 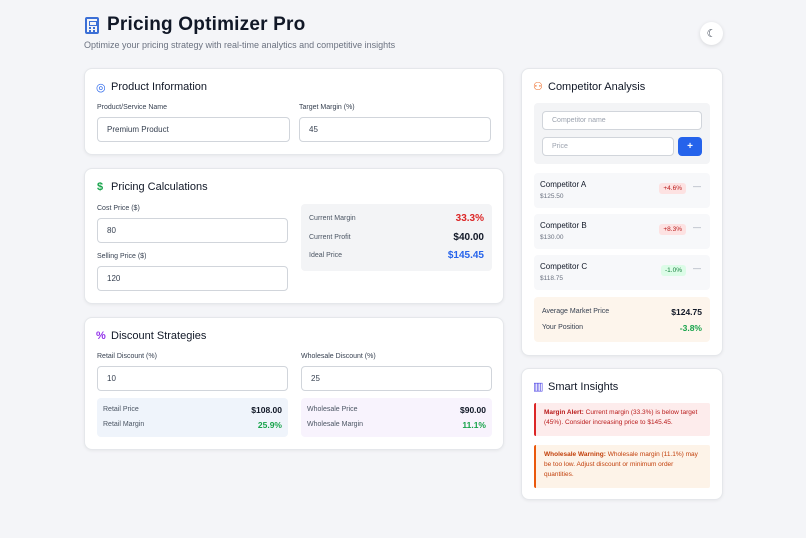 I want to click on avg-market-price-label: Average Market Price, so click(x=576, y=311).